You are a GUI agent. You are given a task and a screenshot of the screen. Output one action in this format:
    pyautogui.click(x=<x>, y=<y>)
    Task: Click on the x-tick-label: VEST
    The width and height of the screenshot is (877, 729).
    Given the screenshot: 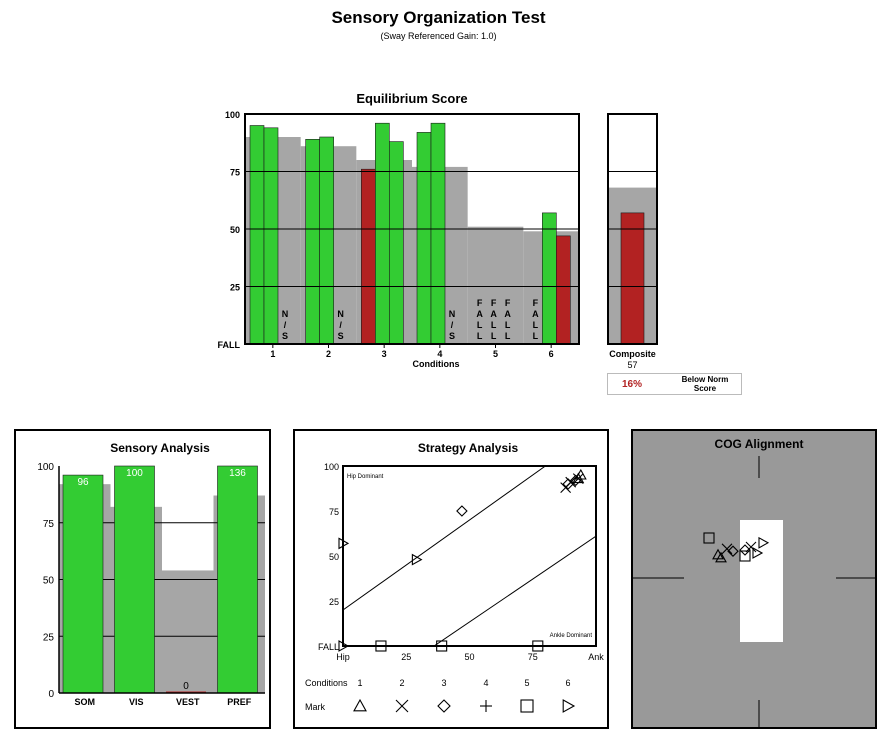 What is the action you would take?
    pyautogui.click(x=188, y=702)
    